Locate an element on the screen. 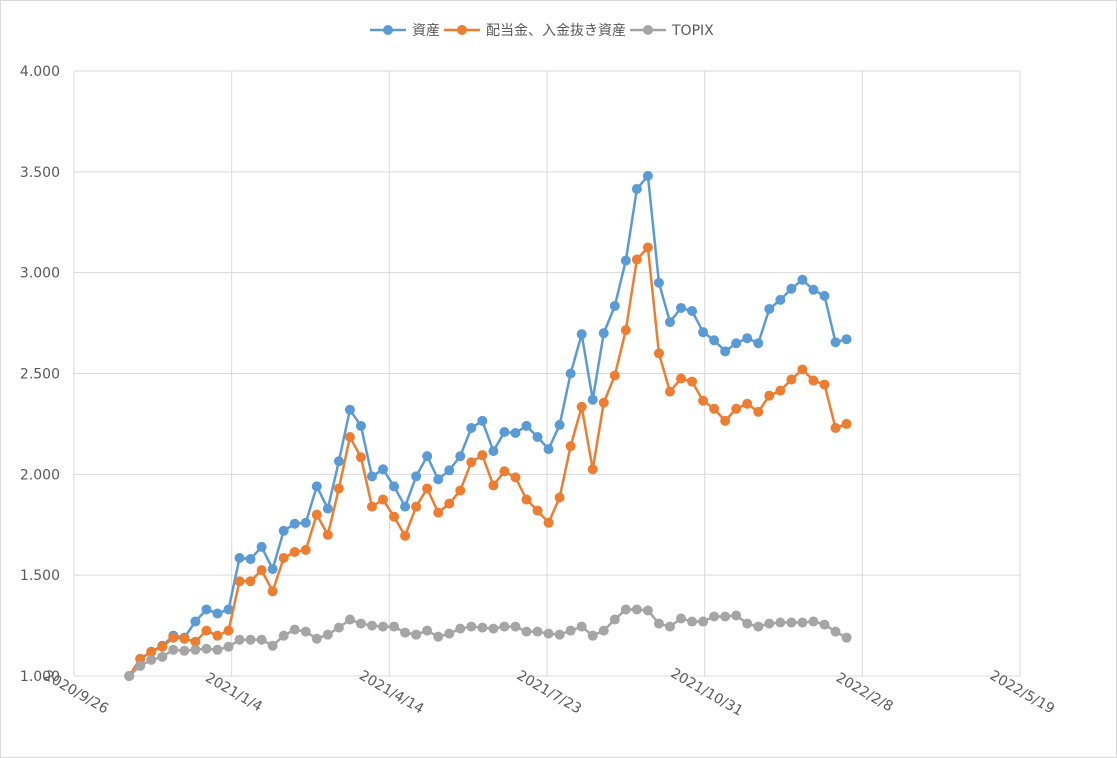  y-tick-label: 1.500 is located at coordinates (40, 576).